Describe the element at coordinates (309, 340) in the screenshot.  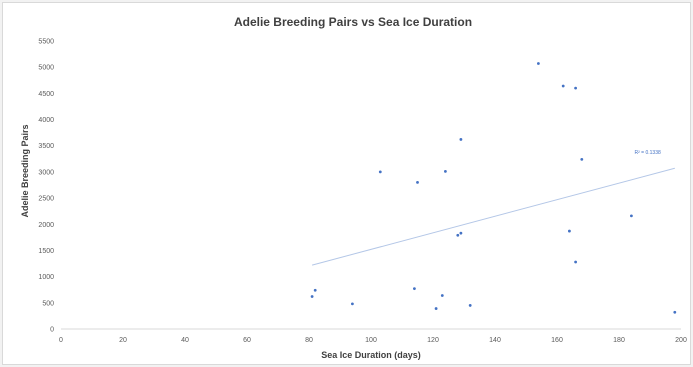
I see `x-tick-label: 80` at that location.